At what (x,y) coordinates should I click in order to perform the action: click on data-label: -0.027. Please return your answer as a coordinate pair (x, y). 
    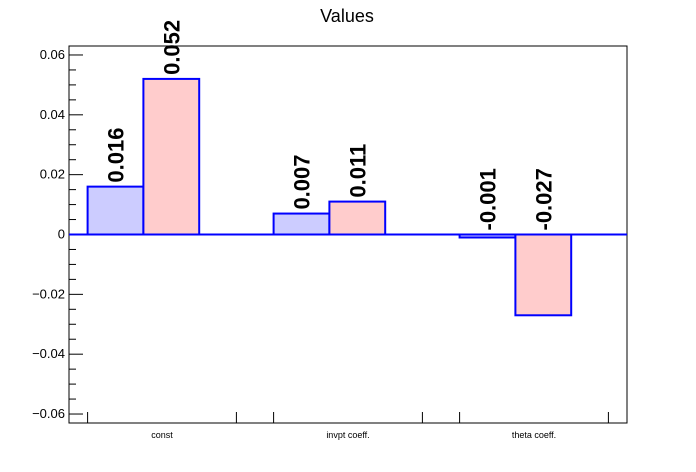
    Looking at the image, I should click on (543, 199).